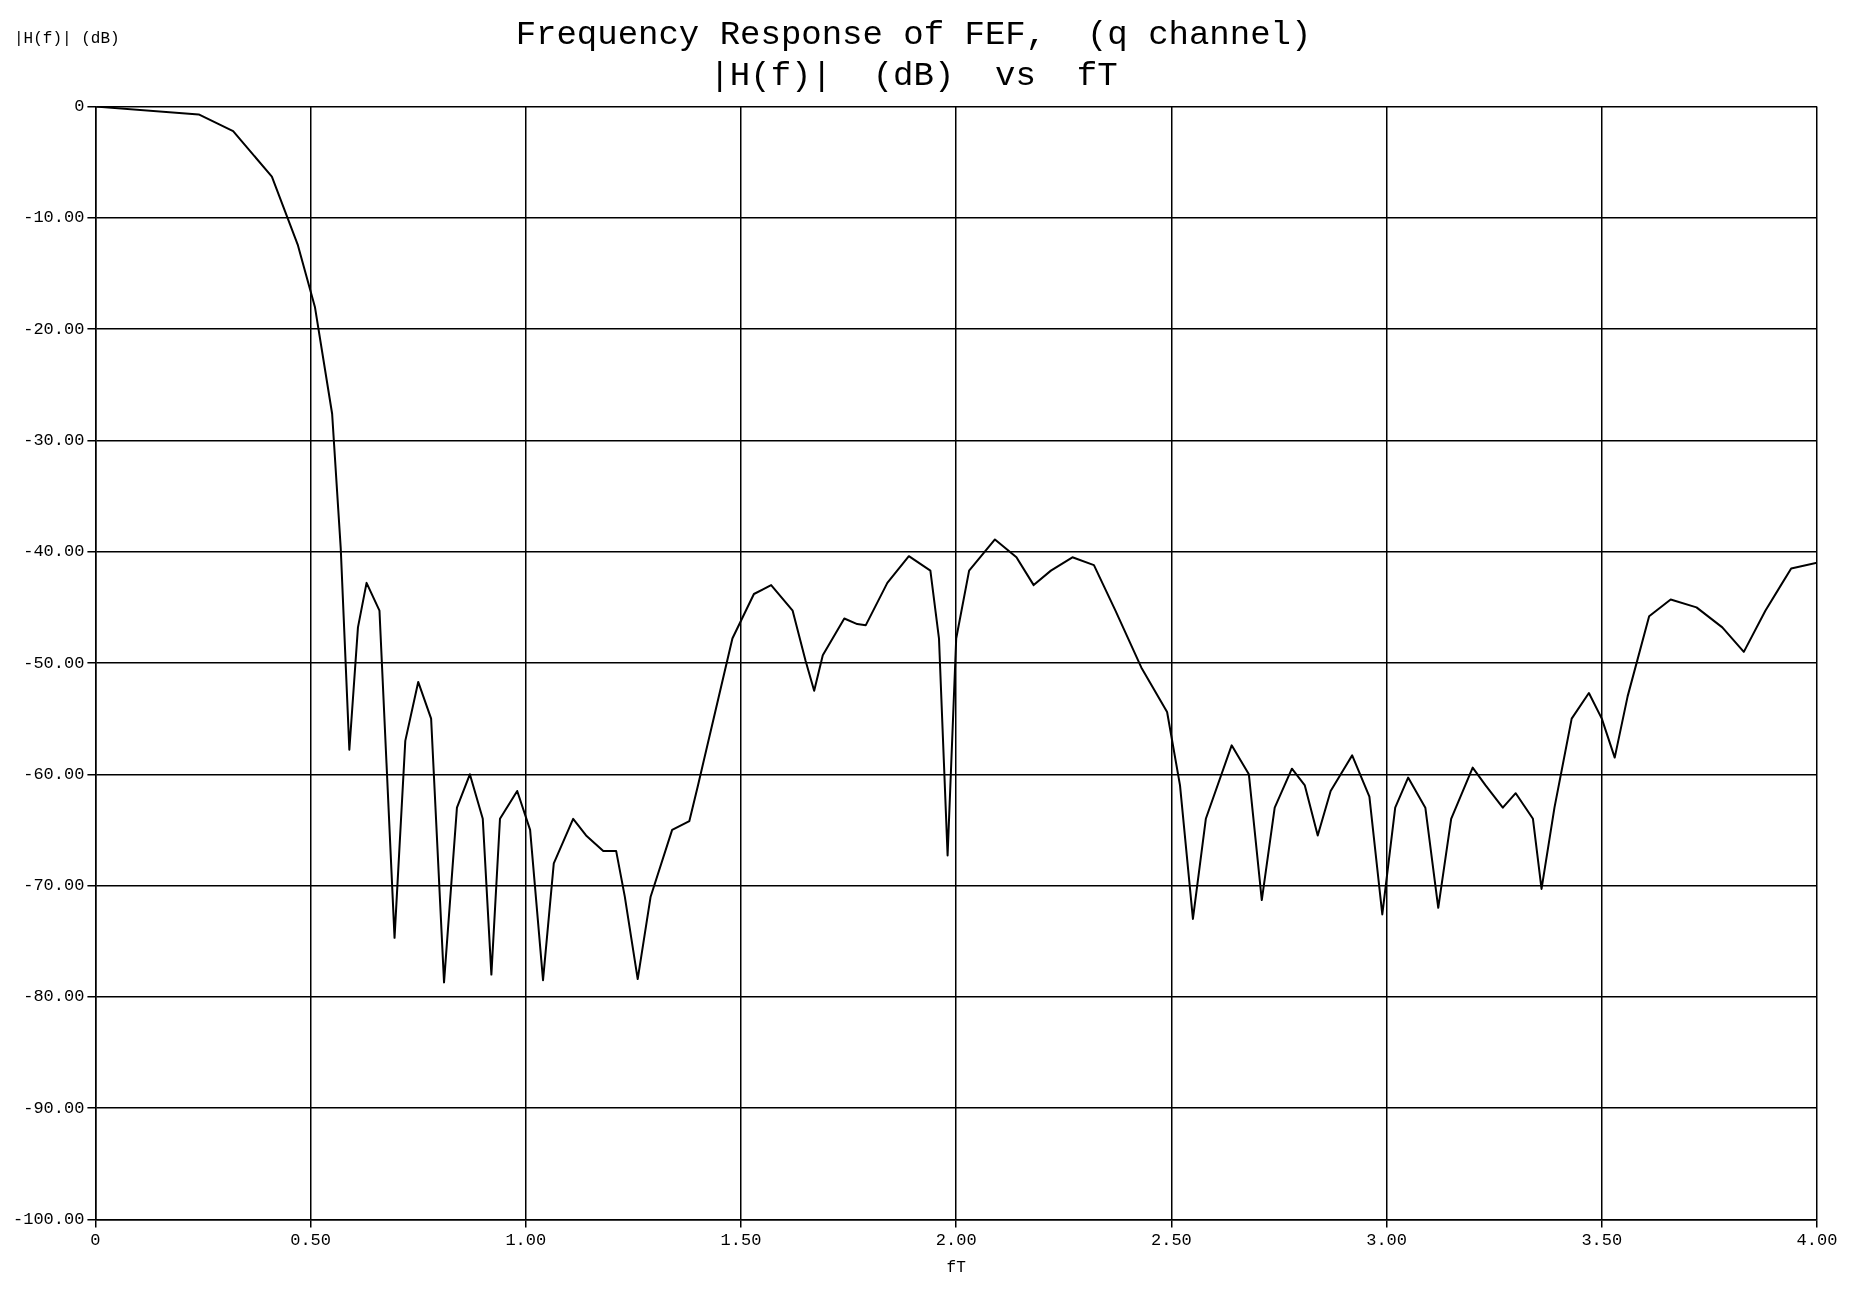  I want to click on x-tick-label: 0.50, so click(311, 1241).